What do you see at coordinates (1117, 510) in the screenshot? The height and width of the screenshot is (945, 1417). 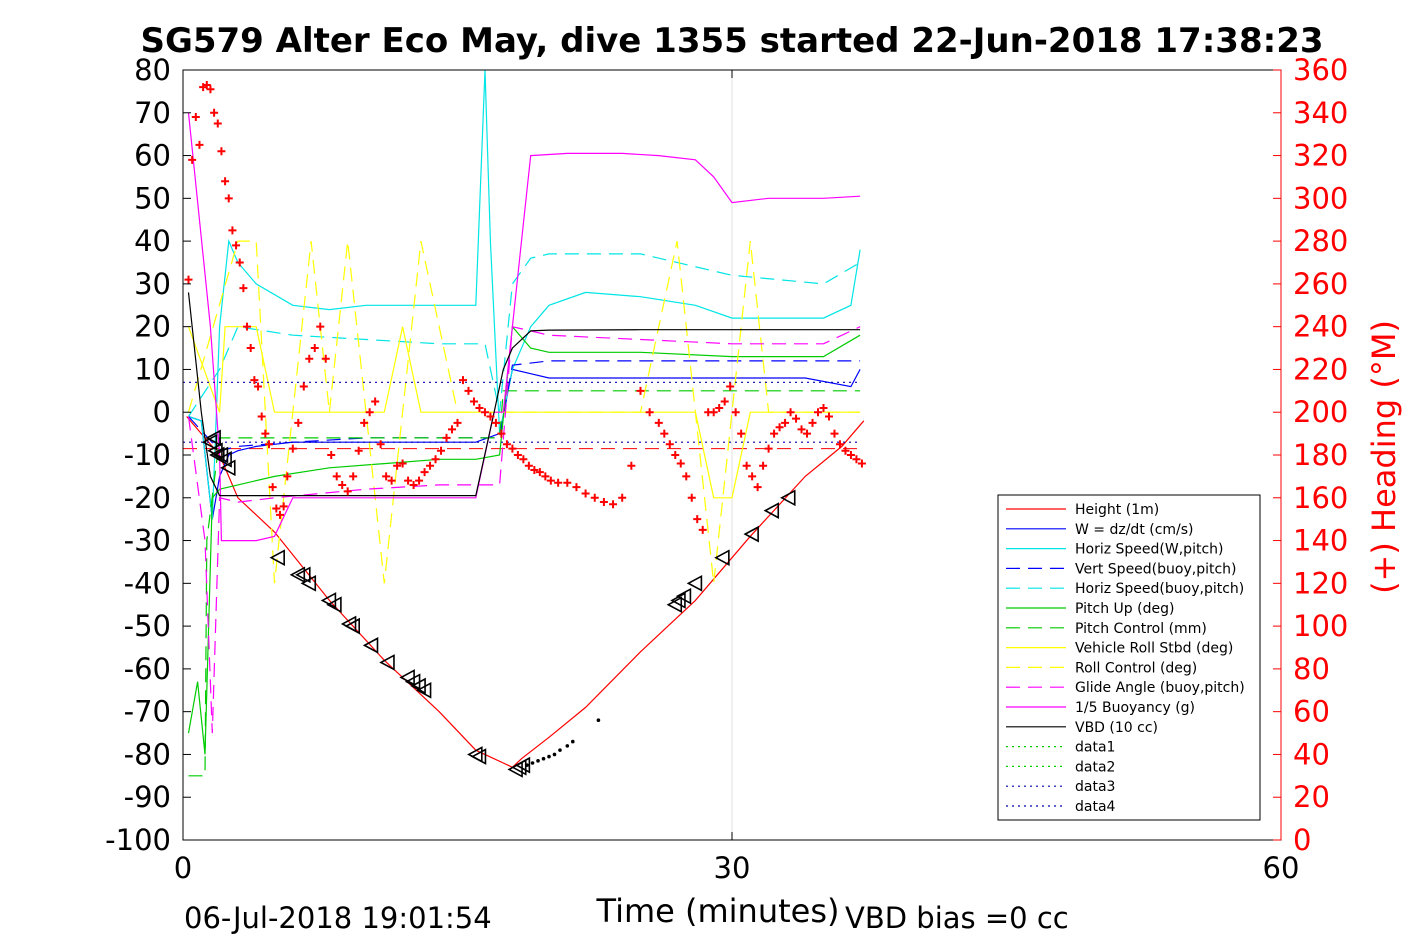 I see `legend-label: Height (1m)` at bounding box center [1117, 510].